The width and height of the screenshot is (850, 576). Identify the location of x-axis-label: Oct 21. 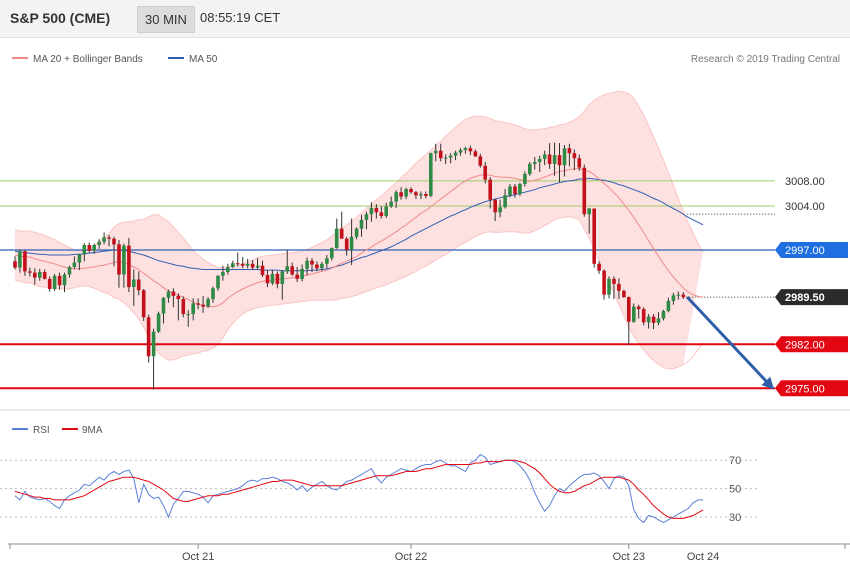
(198, 557).